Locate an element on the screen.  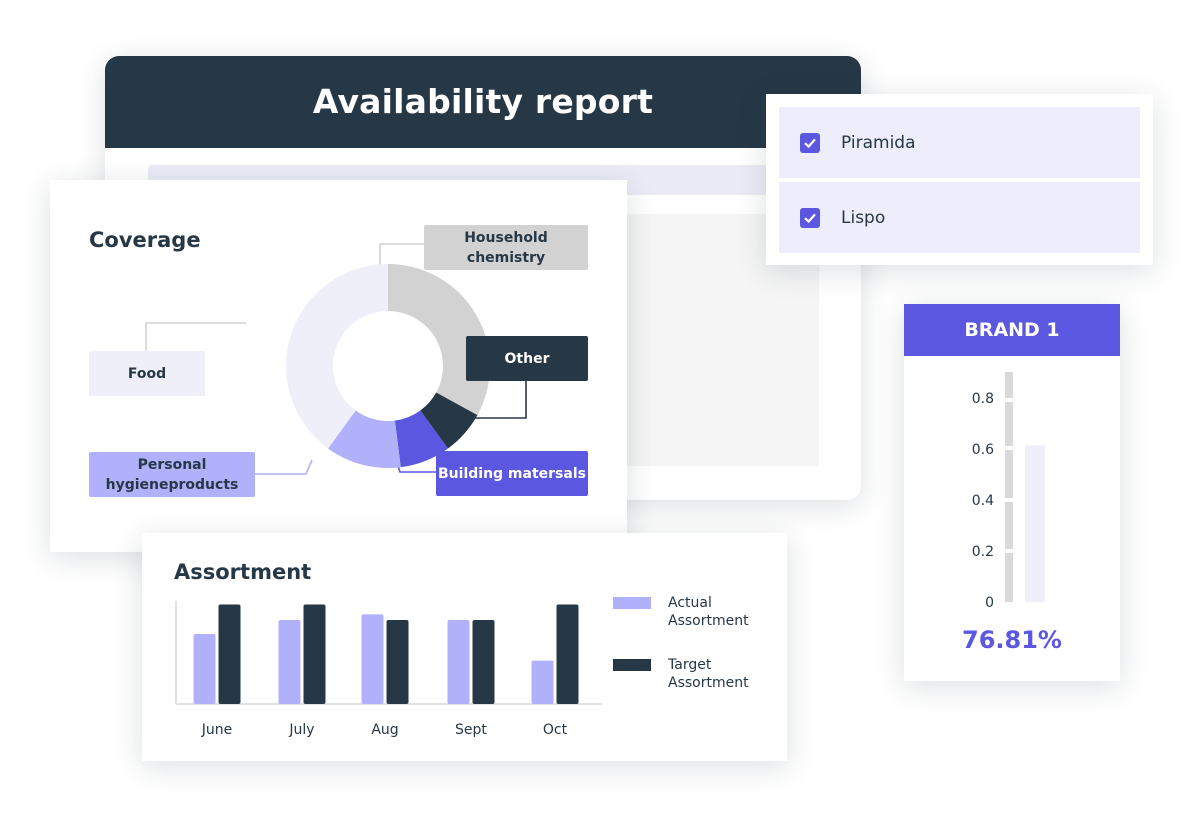
bar-actual-june is located at coordinates (204, 668).